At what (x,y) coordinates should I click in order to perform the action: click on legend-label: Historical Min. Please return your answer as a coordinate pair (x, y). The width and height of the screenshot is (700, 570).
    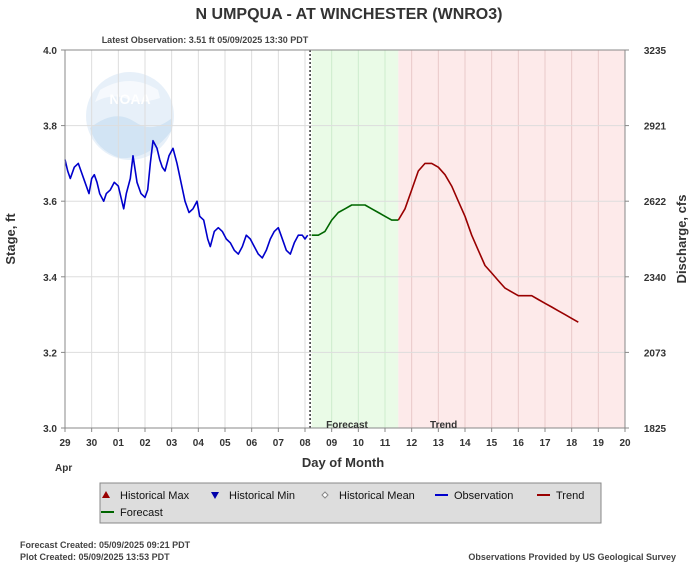
    Looking at the image, I should click on (262, 496).